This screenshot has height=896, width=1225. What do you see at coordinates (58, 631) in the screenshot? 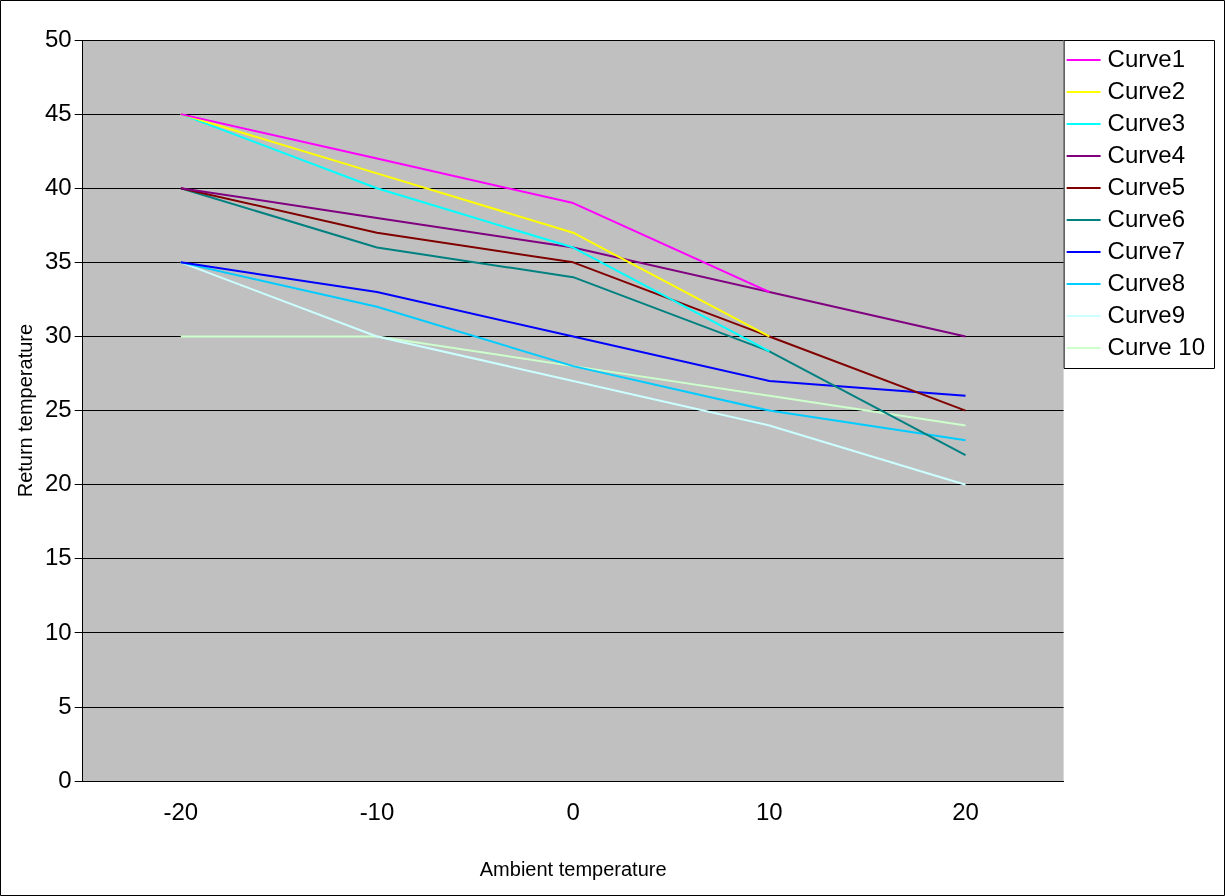
I see `y-tick-label: 10` at bounding box center [58, 631].